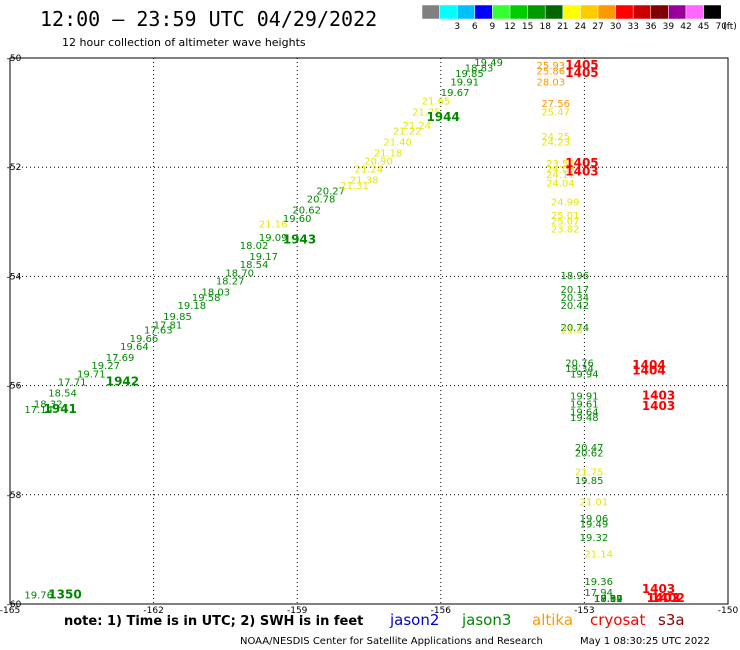 This screenshot has height=650, width=740. Describe the element at coordinates (565, 202) in the screenshot. I see `wave-height-label: 24.99` at that location.